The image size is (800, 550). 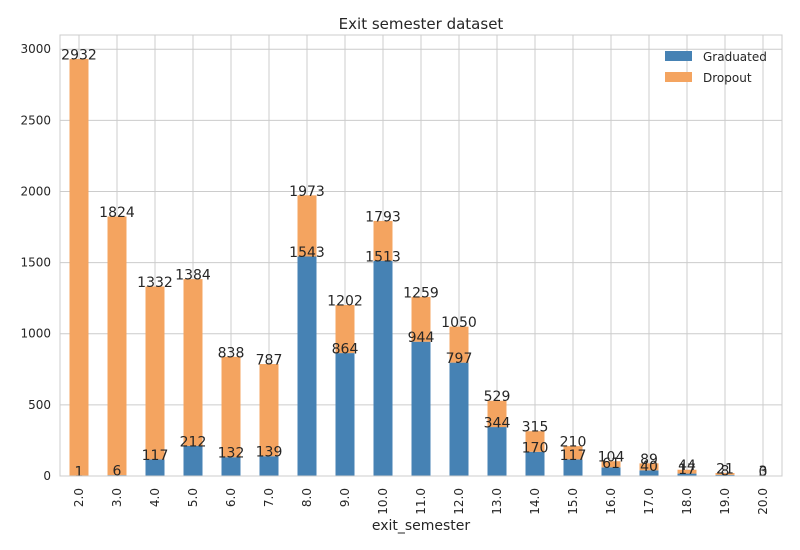 I want to click on x-tick-label: 10.0, so click(x=383, y=501).